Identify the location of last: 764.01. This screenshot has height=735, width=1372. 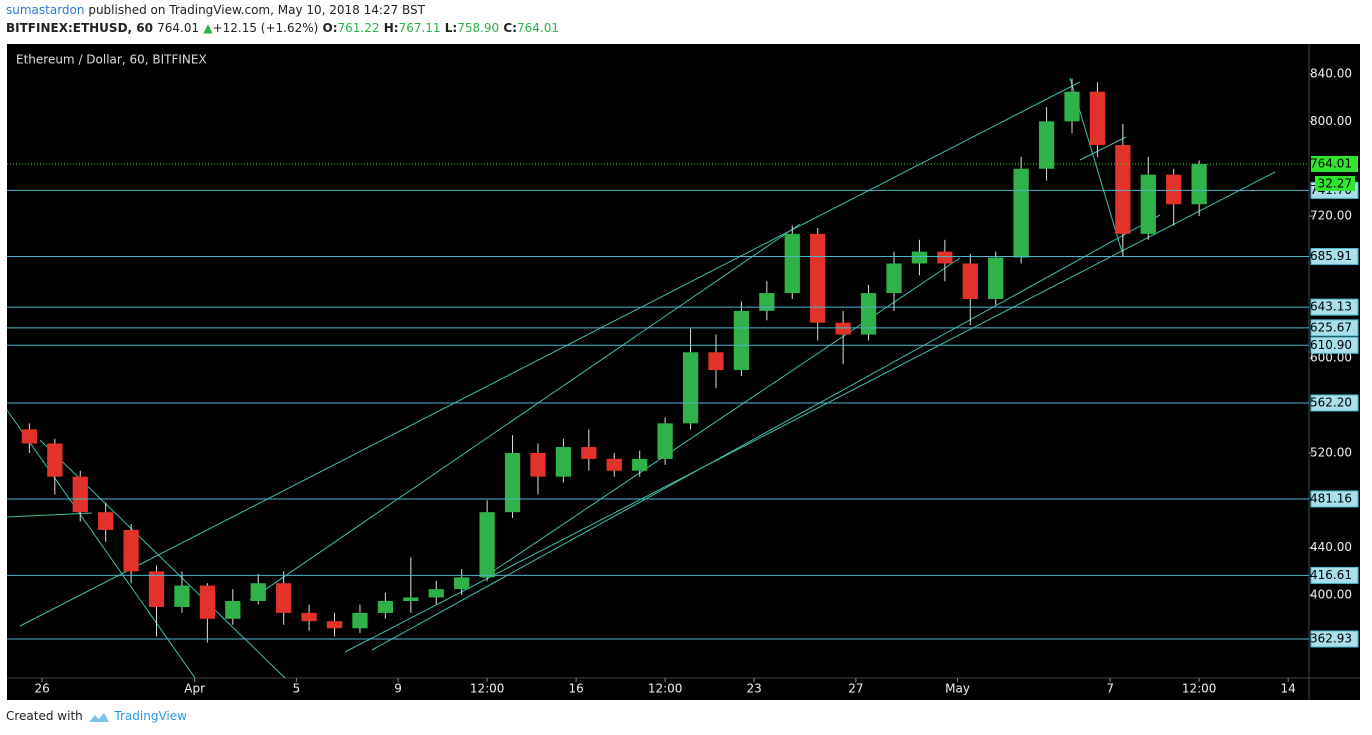
(178, 28).